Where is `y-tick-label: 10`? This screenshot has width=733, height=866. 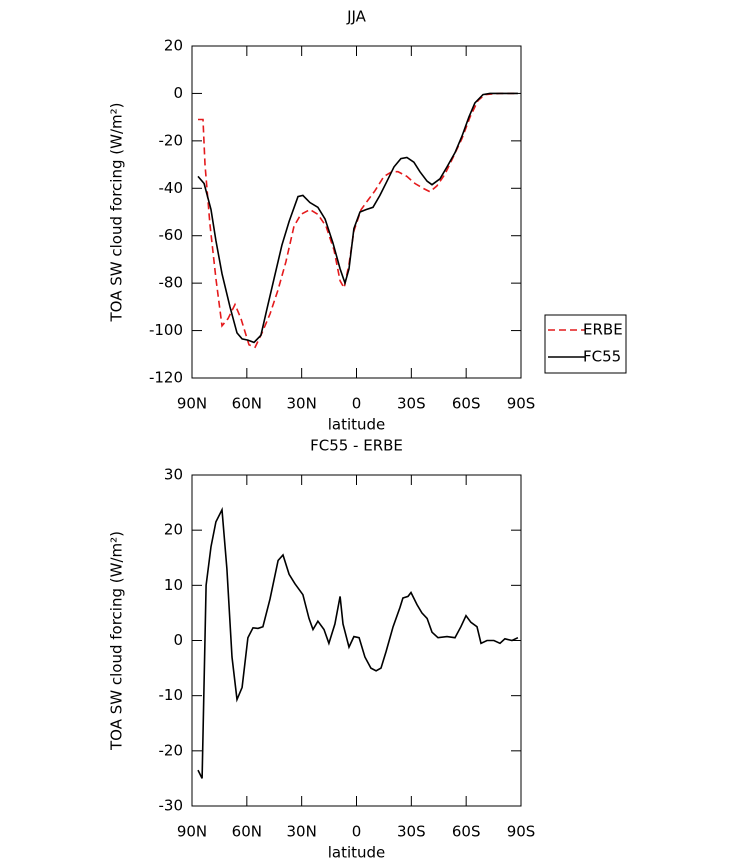 y-tick-label: 10 is located at coordinates (173, 585).